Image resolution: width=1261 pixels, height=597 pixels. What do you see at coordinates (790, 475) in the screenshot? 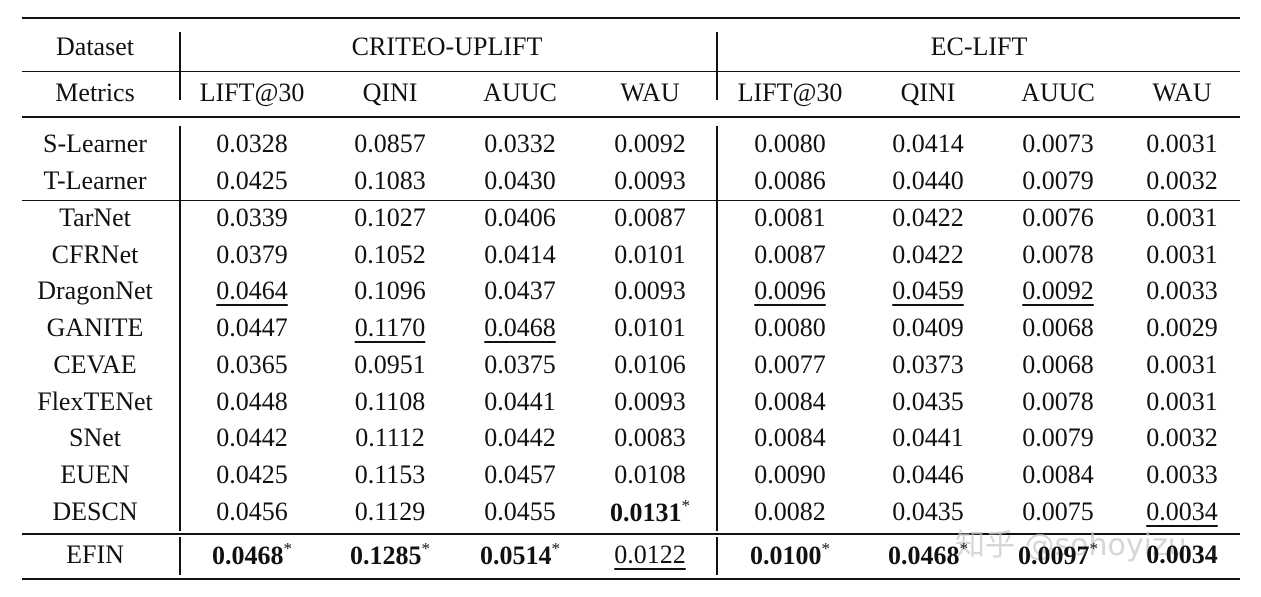
I see `cell: 0.0090` at bounding box center [790, 475].